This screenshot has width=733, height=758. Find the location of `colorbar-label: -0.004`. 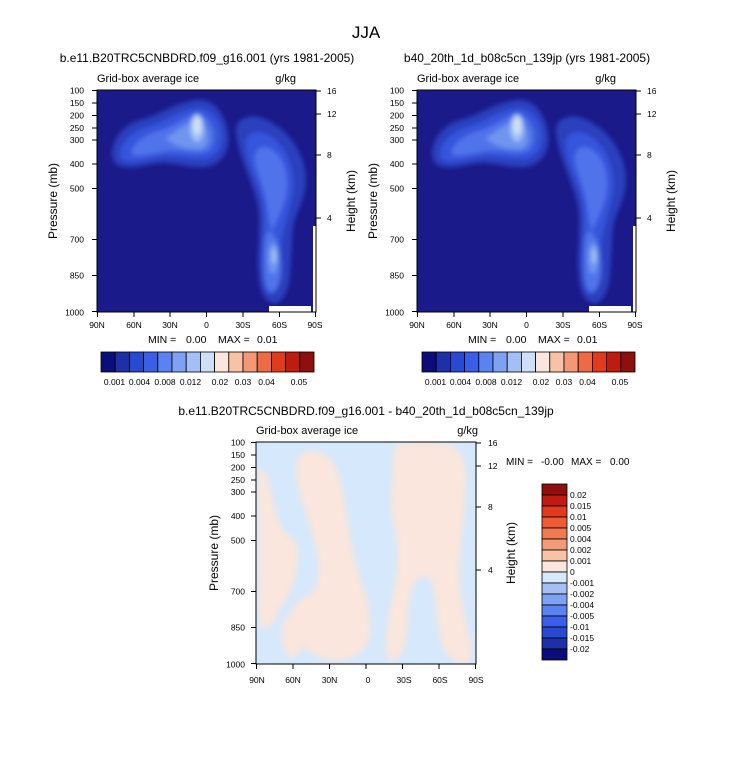

colorbar-label: -0.004 is located at coordinates (582, 605).